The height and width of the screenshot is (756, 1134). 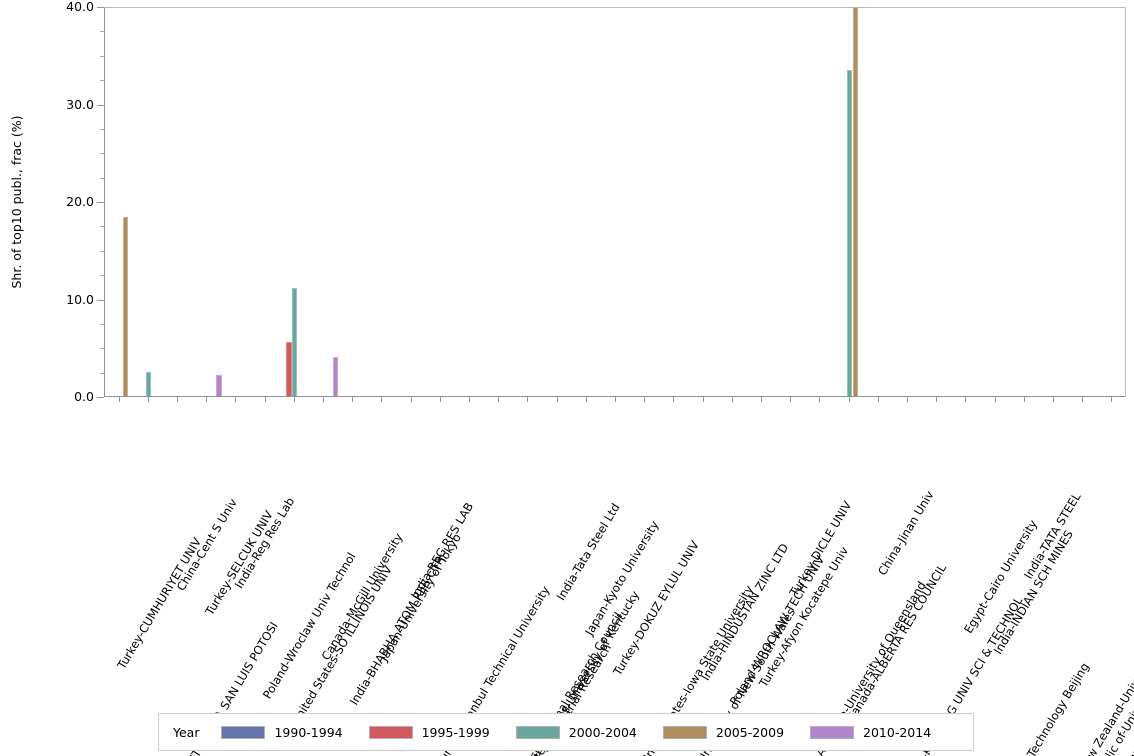 What do you see at coordinates (159, 603) in the screenshot?
I see `x-tick-label-text: Turkey-CUMHURIYET UNIV` at bounding box center [159, 603].